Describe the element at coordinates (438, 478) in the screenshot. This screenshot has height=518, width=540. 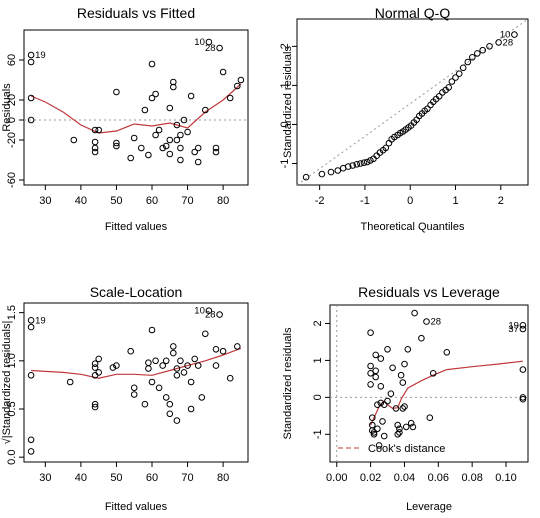
I see `x-tick-label: 0.06` at that location.